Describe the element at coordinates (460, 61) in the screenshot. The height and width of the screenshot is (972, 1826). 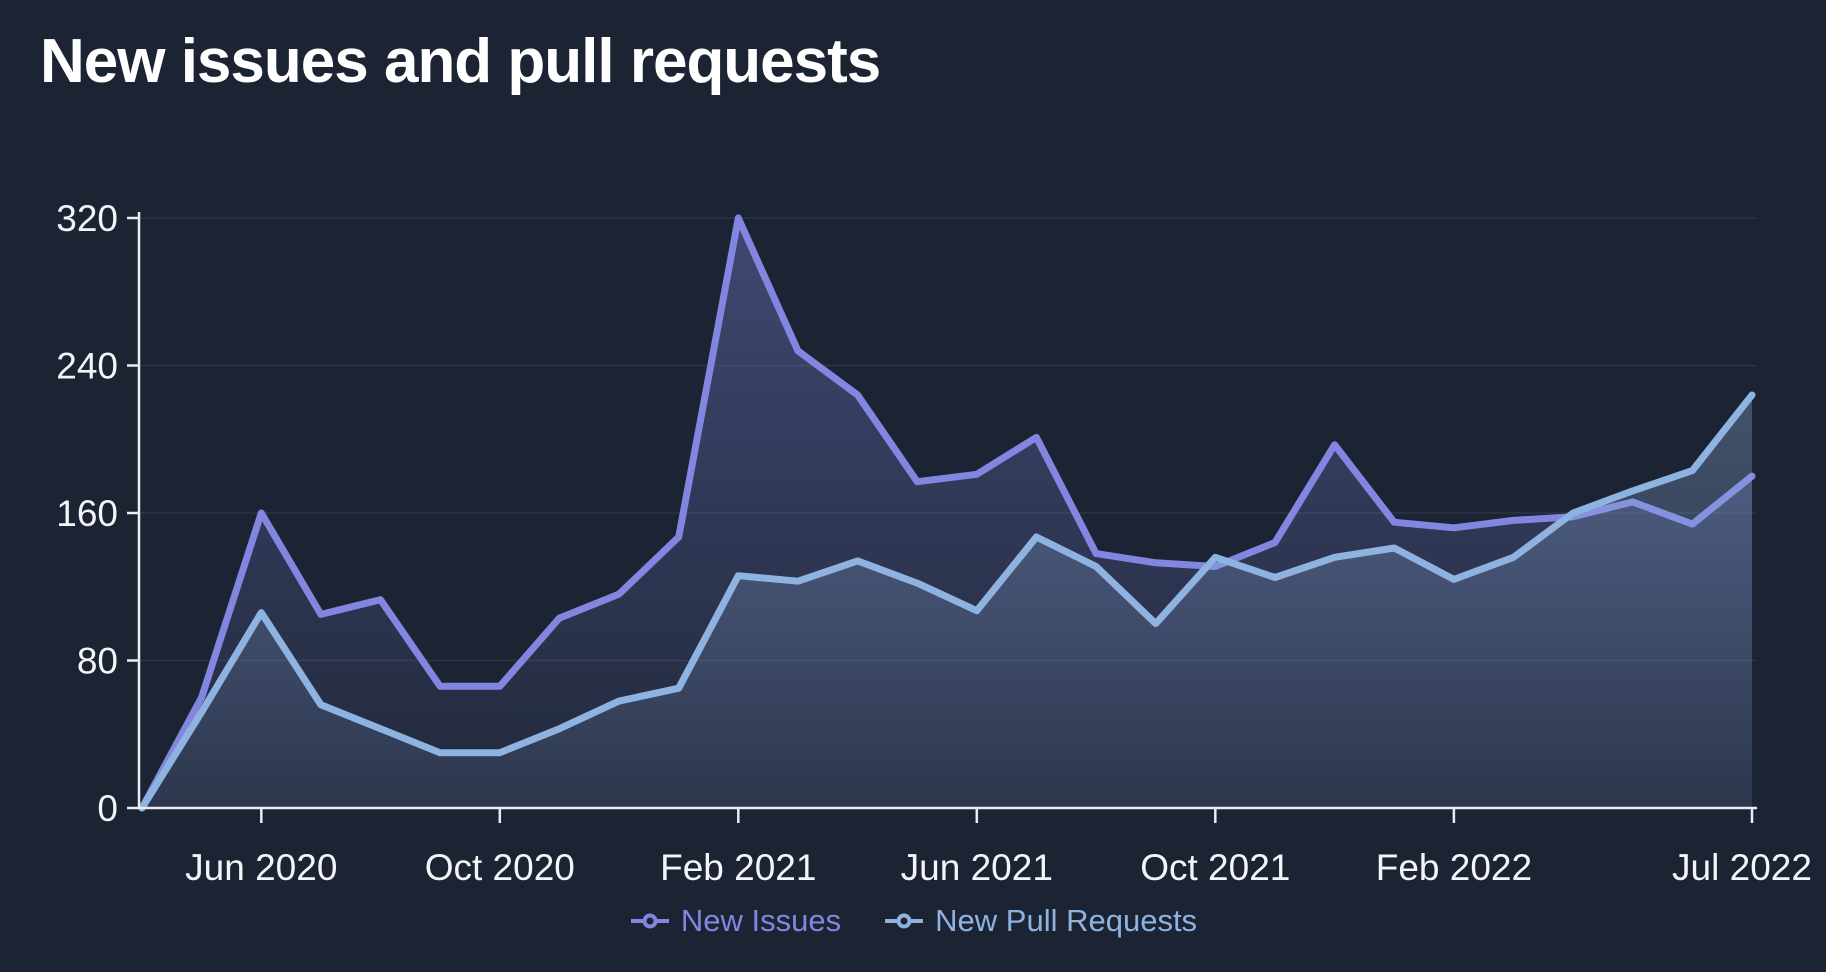
I see `chart-title: New issues and pull requests` at that location.